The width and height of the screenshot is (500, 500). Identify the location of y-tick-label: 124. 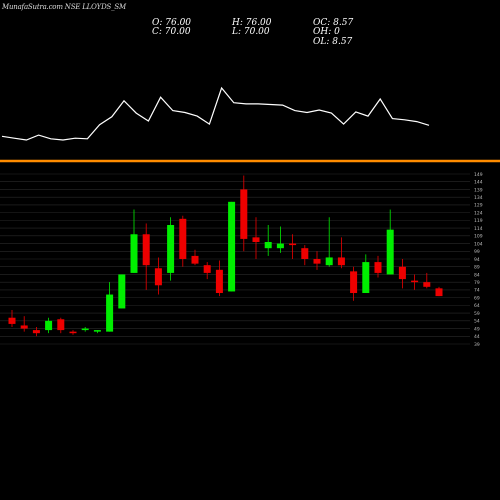
(478, 213).